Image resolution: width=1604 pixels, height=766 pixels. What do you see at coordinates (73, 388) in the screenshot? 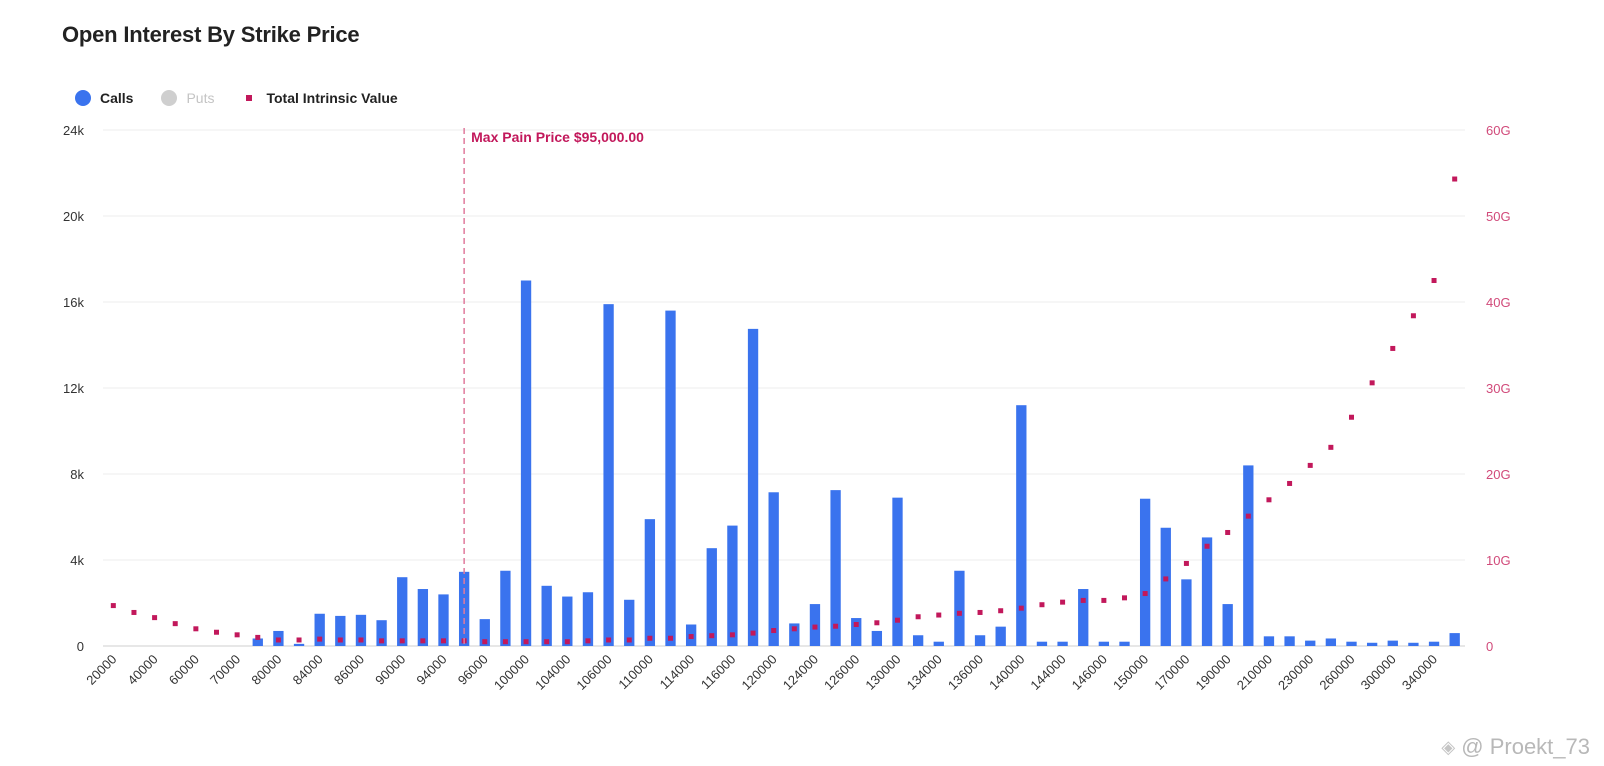
I see `y-left-tick-label: 12k` at bounding box center [73, 388].